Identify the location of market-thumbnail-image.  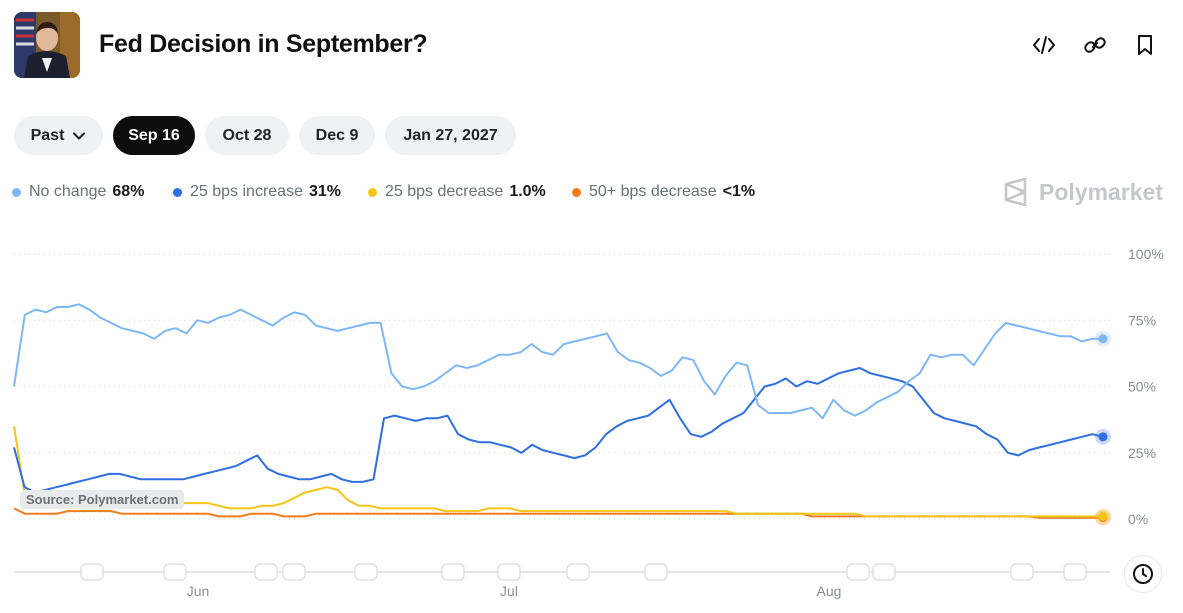
(47, 45).